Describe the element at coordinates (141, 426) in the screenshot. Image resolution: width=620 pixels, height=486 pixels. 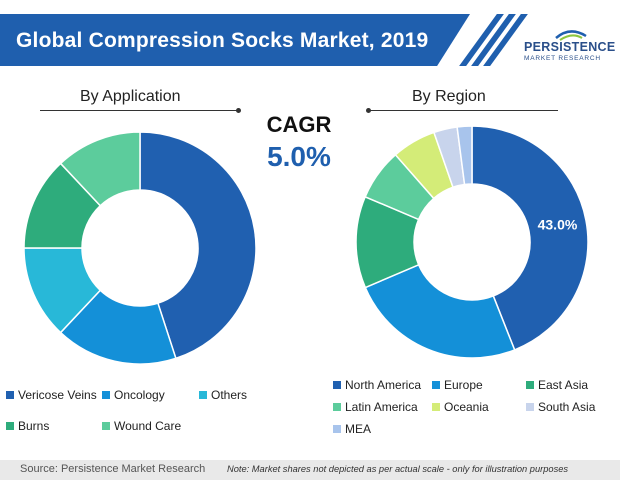
I see `legend-item-wound-care: Wound Care` at that location.